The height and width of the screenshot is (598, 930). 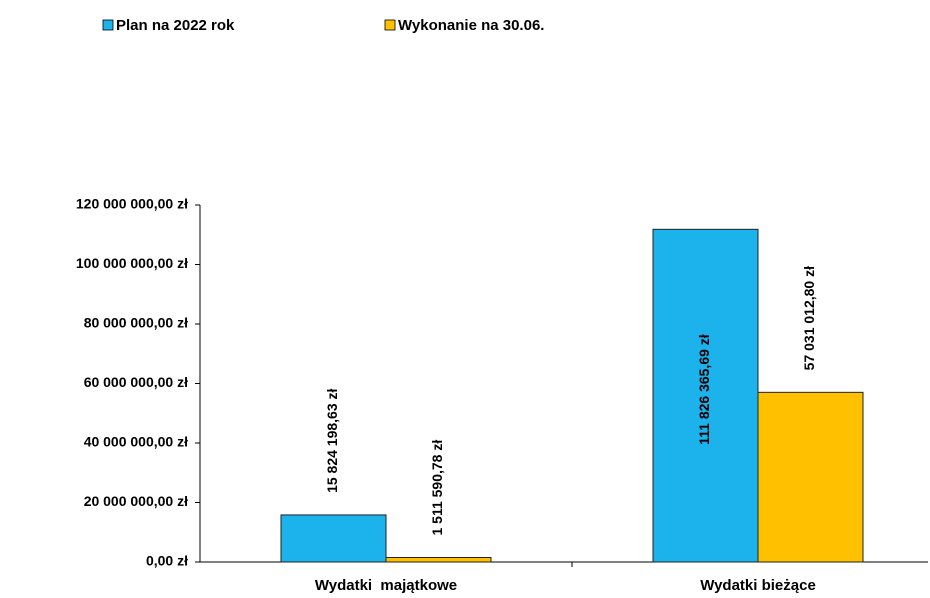 What do you see at coordinates (136, 323) in the screenshot?
I see `y-tick-label: 80 000 000,00 zł` at bounding box center [136, 323].